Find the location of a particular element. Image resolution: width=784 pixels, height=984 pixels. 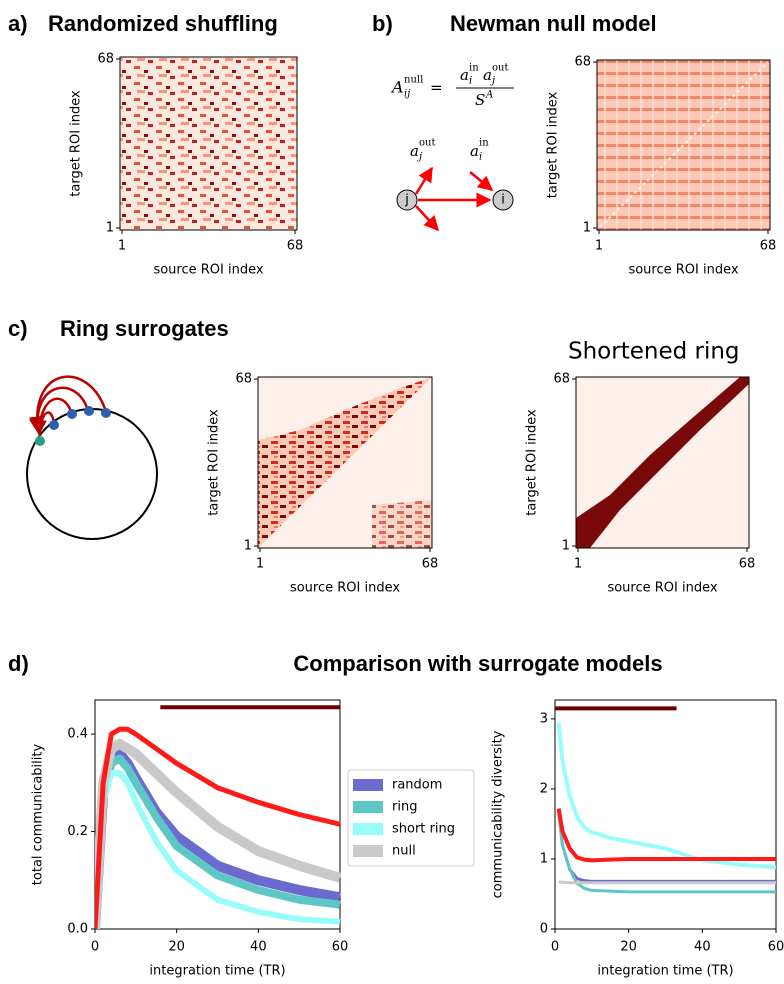

arc is located at coordinates (47, 424).